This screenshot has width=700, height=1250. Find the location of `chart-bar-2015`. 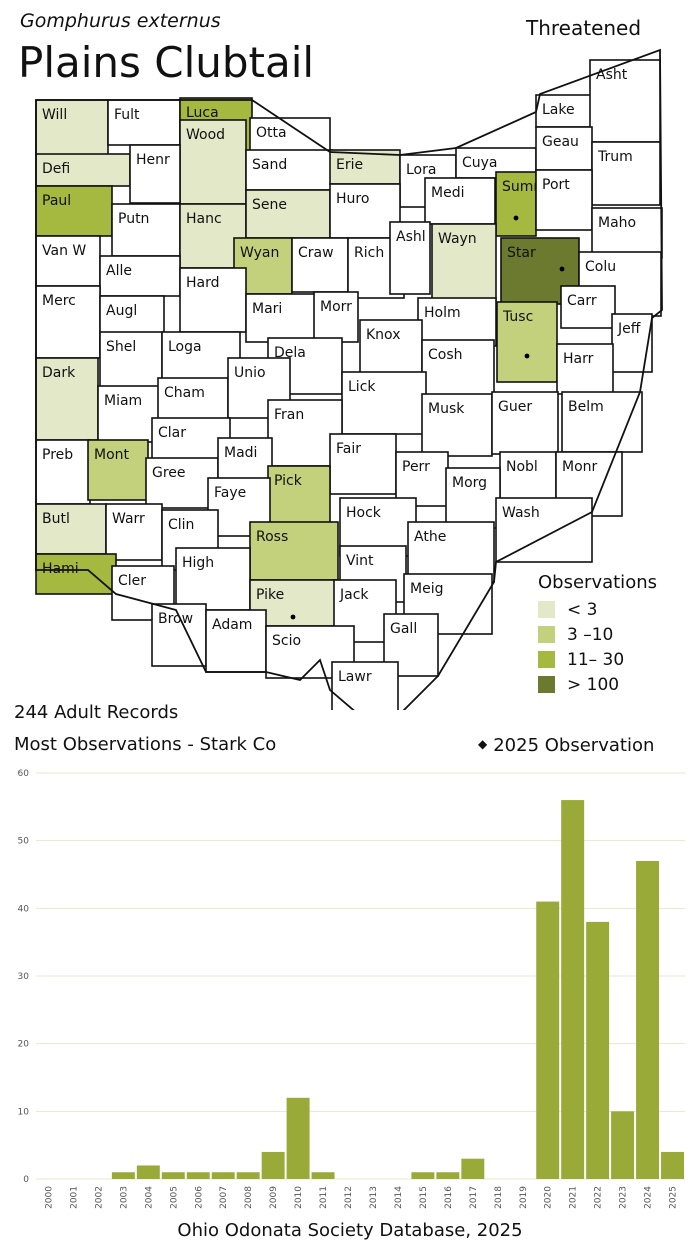

chart-bar-2015 is located at coordinates (423, 1175).